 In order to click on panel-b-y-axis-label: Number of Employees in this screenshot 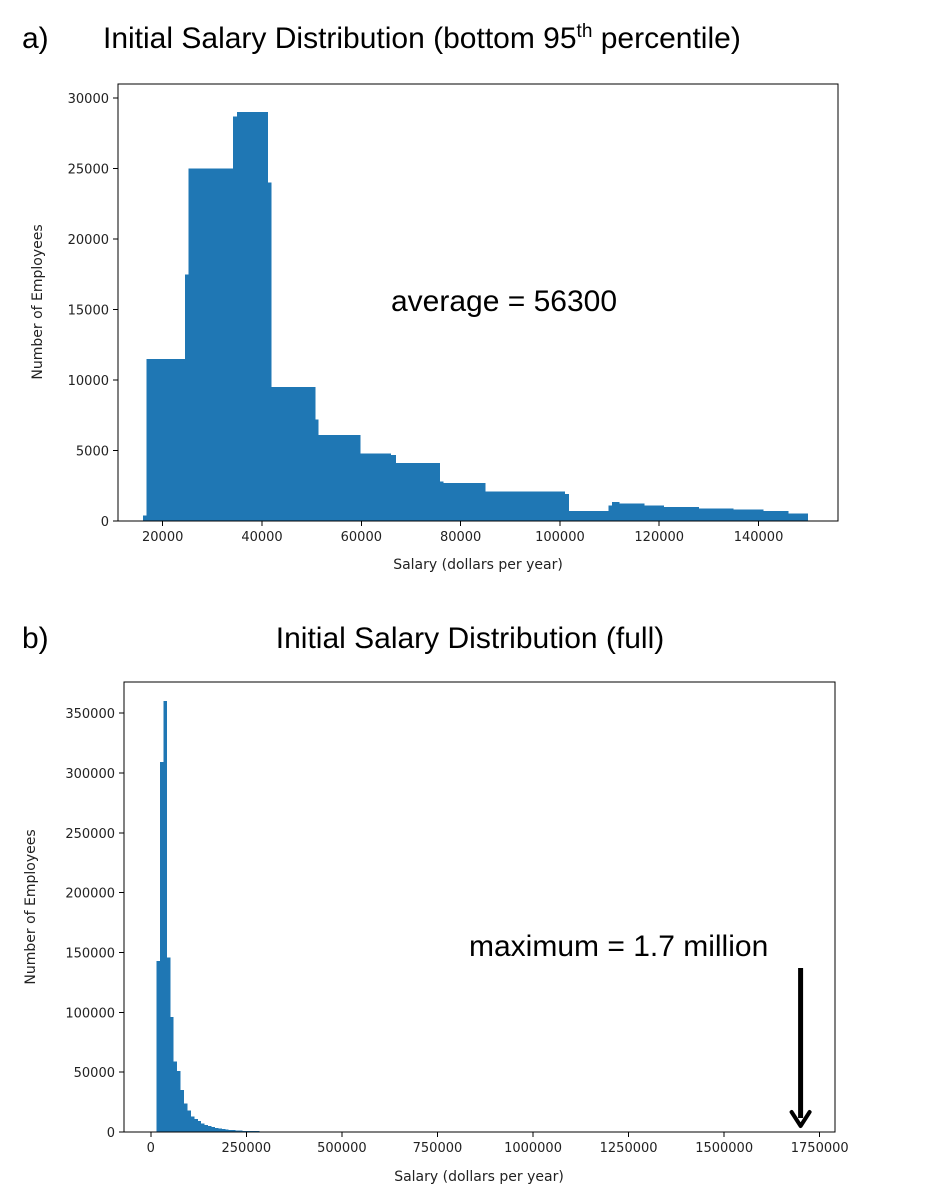, I will do `click(31, 906)`.